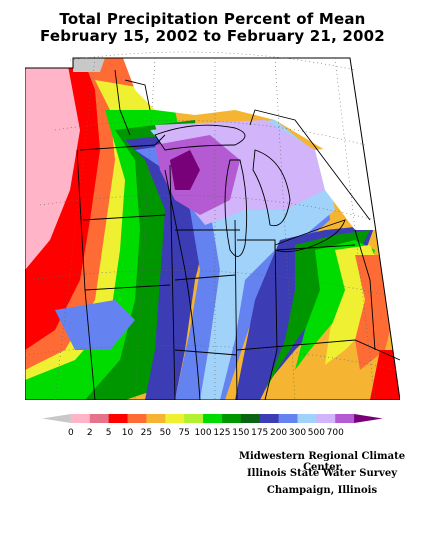  What do you see at coordinates (335, 433) in the screenshot?
I see `legend-label: 700` at bounding box center [335, 433].